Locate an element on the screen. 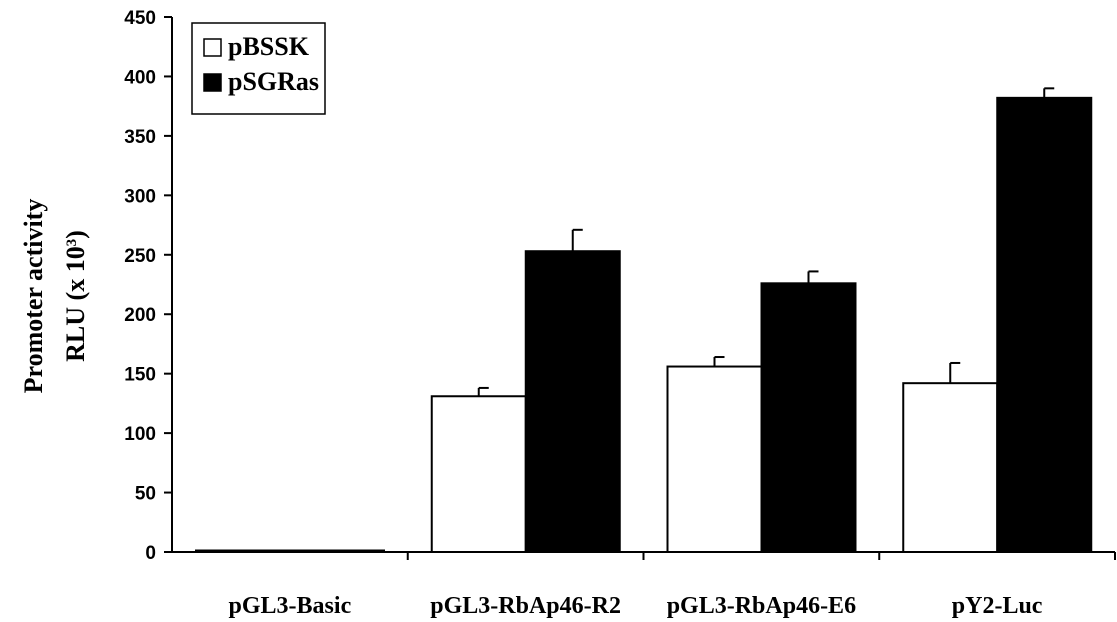  legend: pBSSK pSGRas is located at coordinates (258, 68).